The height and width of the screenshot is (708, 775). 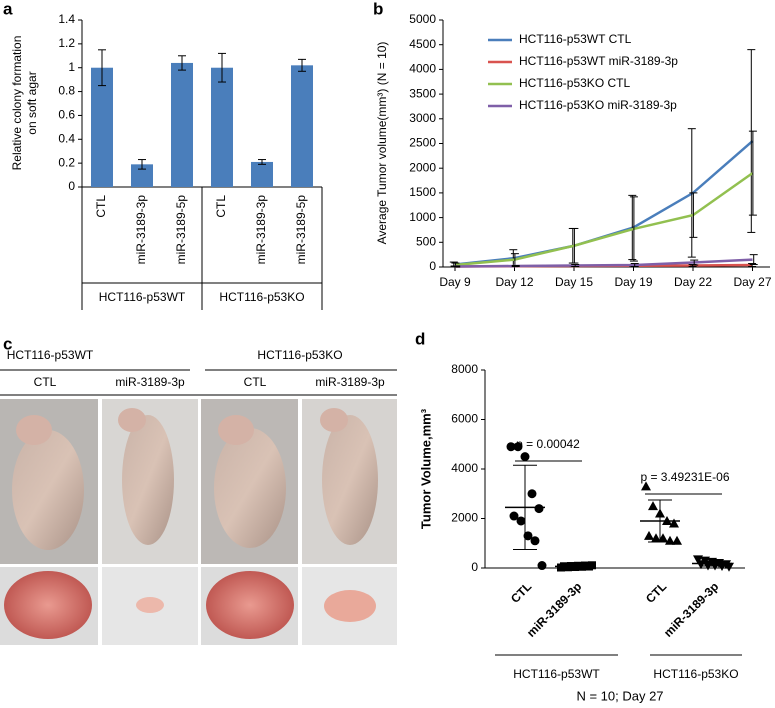 I want to click on y-tick-label: 4500, so click(x=422, y=44).